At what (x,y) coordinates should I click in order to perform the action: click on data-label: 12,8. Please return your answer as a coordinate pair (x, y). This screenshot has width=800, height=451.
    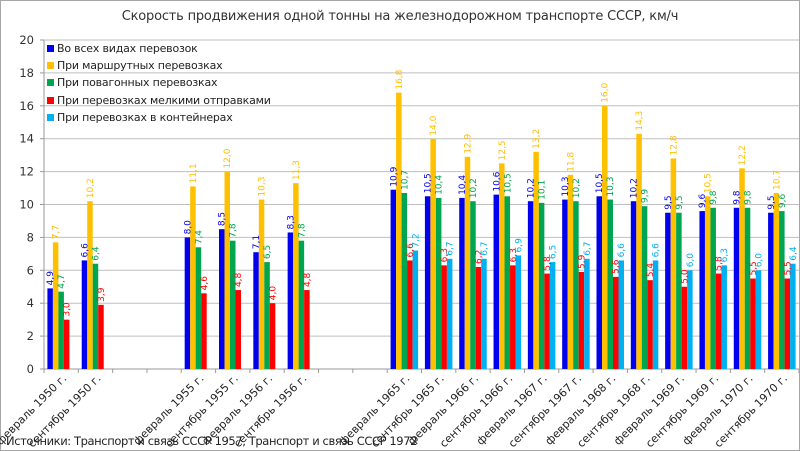
    Looking at the image, I should click on (674, 145).